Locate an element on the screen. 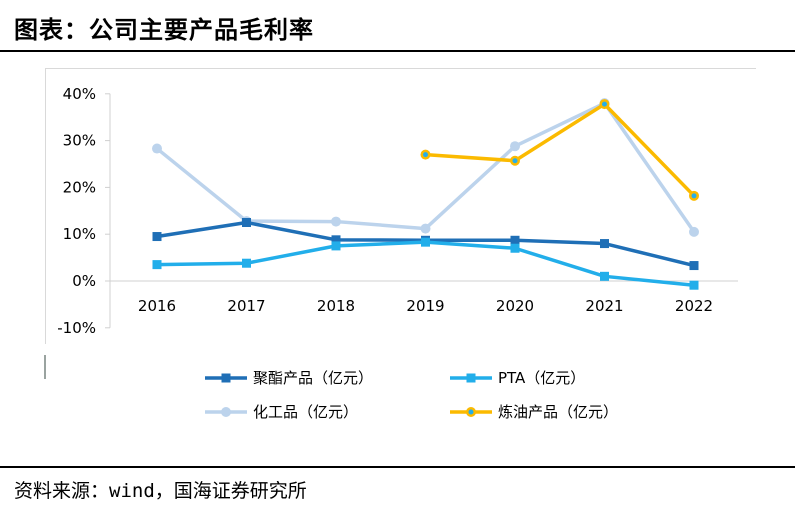 The image size is (795, 511). legend-label: 炼油产品（亿元） is located at coordinates (558, 412).